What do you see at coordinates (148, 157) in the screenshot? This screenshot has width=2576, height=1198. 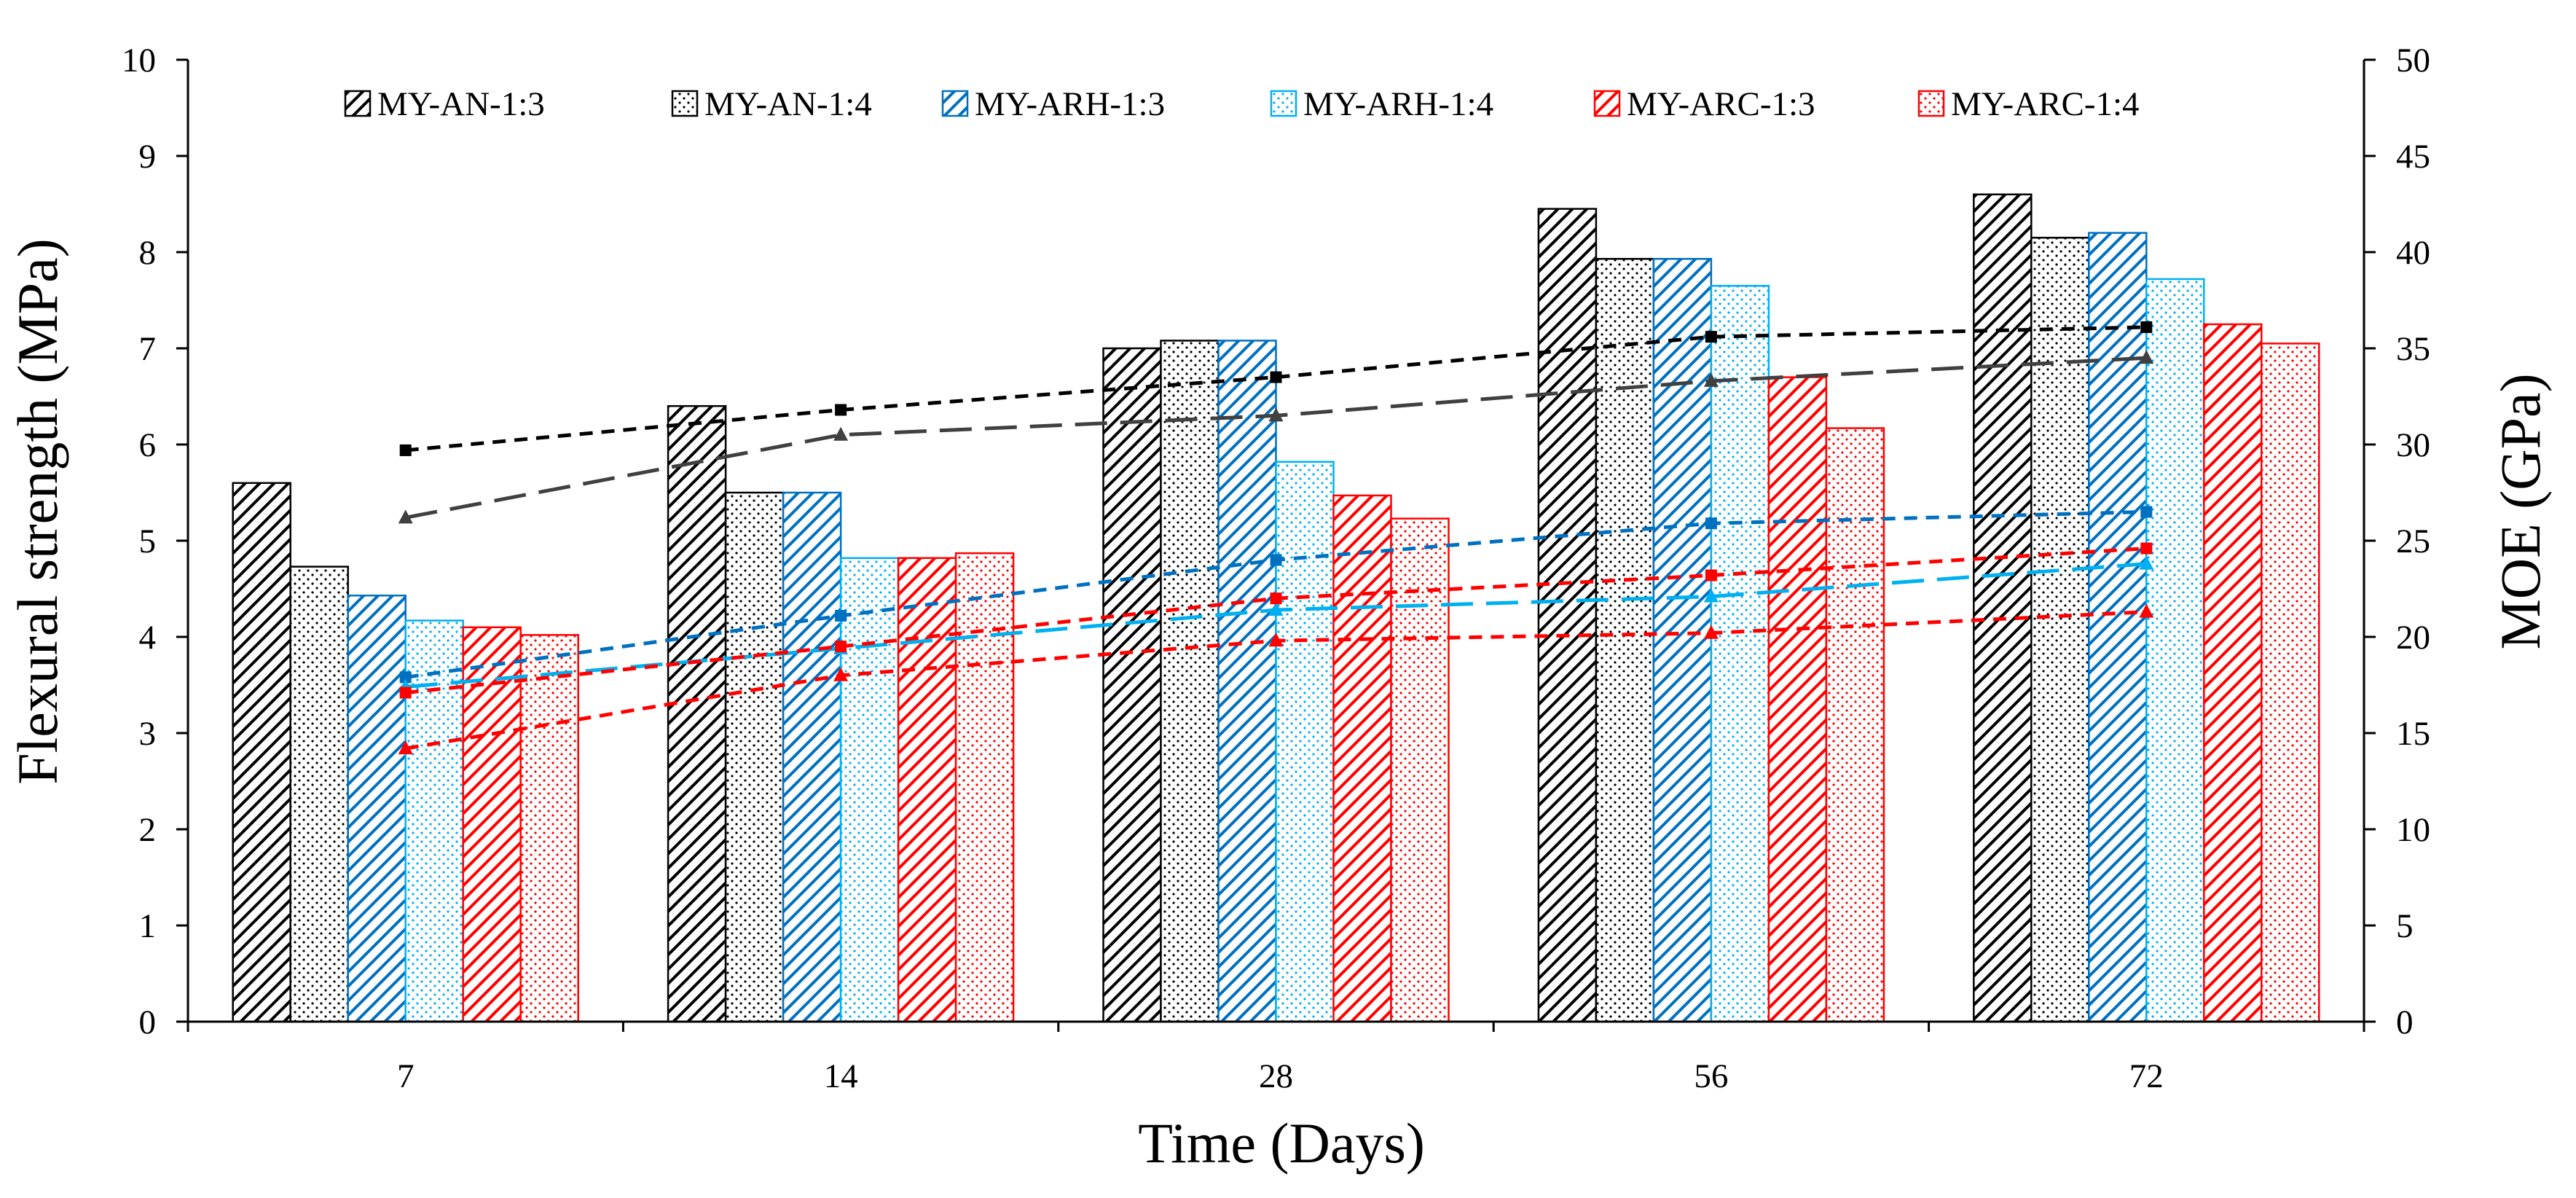 I see `y-tick-label-9: 9` at bounding box center [148, 157].